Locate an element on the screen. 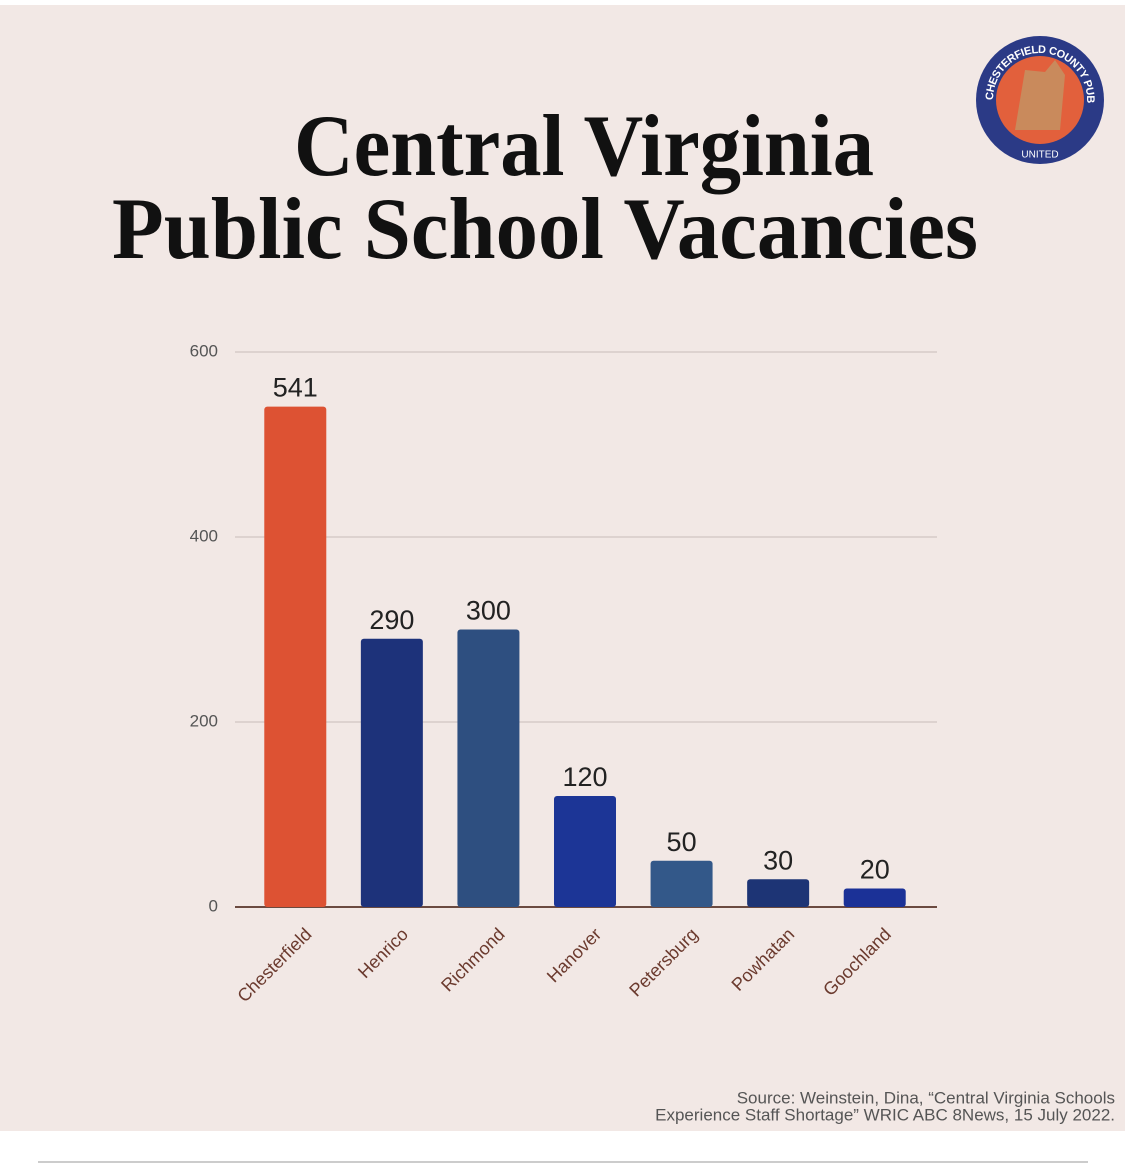 This screenshot has width=1125, height=1164. data-label: 290 is located at coordinates (391, 620).